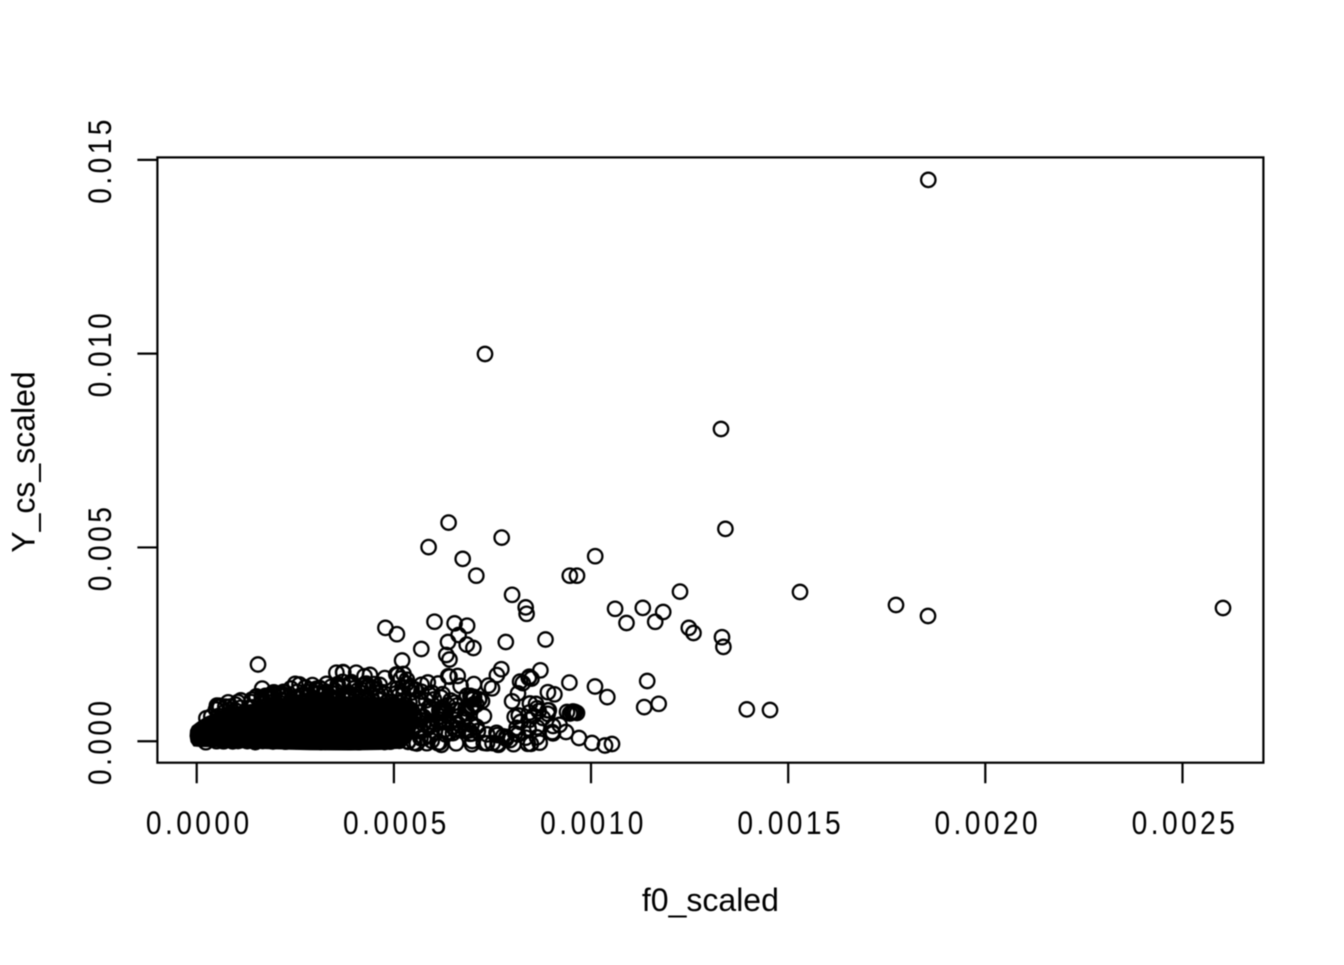  Describe the element at coordinates (710, 900) in the screenshot. I see `svg-text: f0_scaled` at that location.